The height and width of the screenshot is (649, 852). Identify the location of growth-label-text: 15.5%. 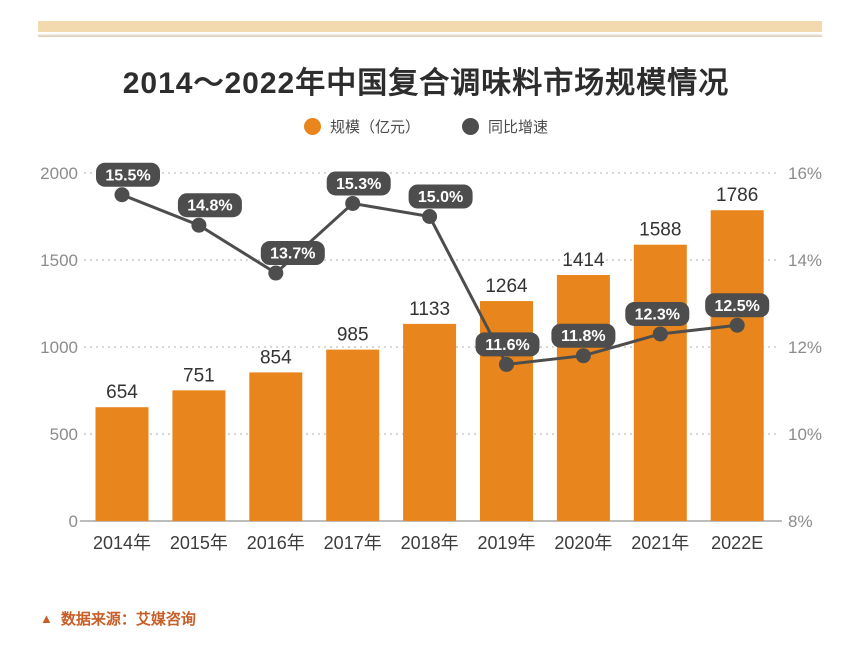
(127, 175).